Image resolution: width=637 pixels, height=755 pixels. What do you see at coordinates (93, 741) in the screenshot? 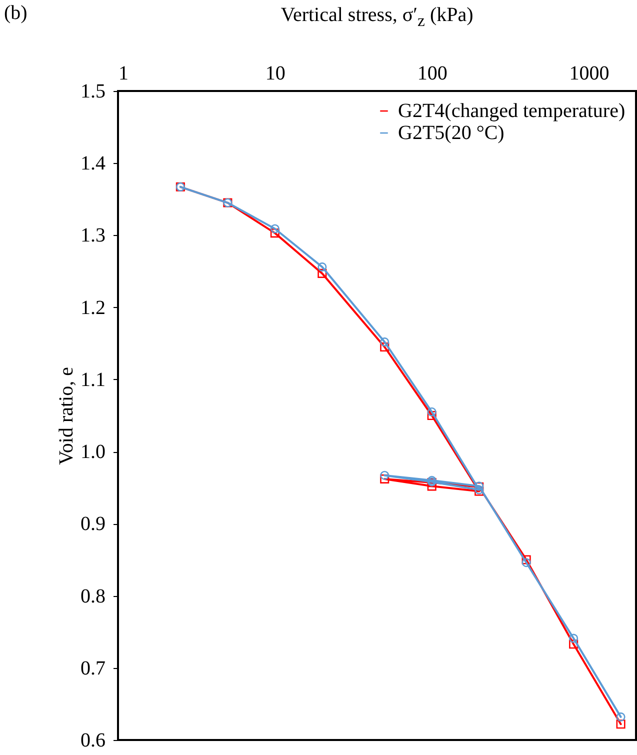
I see `y-tick-label: 0.6` at bounding box center [93, 741].